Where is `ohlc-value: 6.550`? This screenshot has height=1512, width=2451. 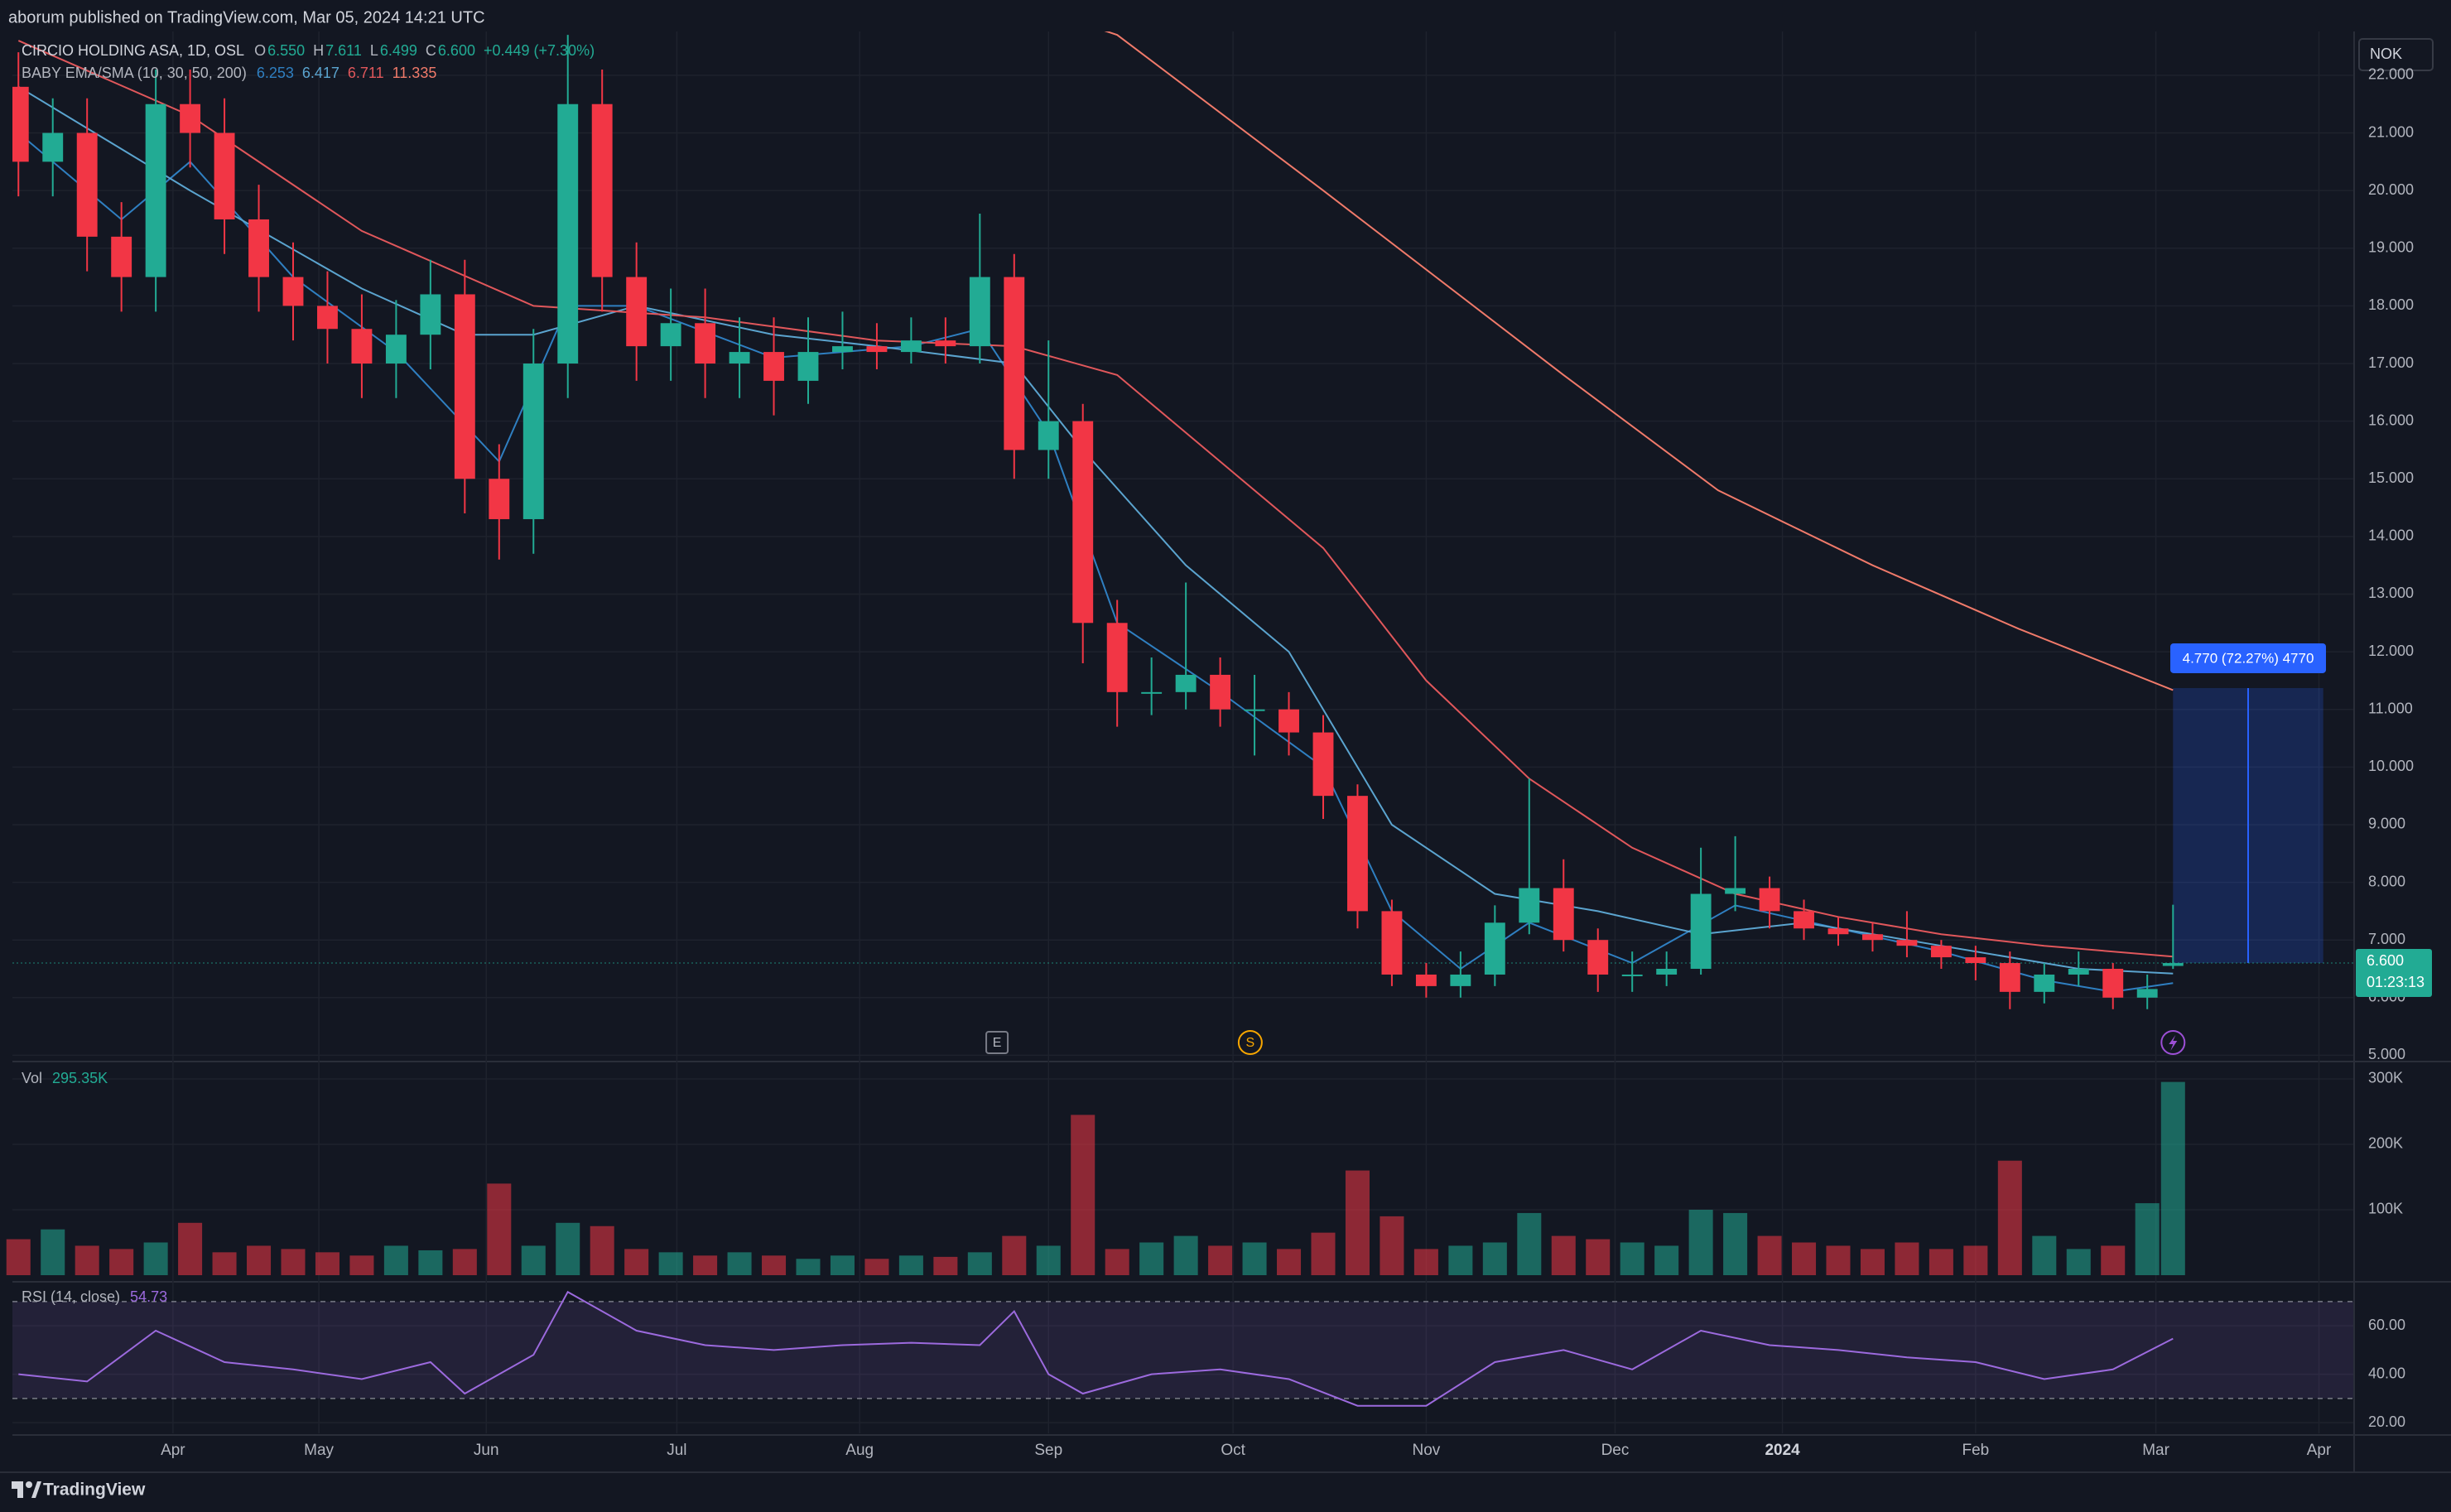 ohlc-value: 6.550 is located at coordinates (286, 50).